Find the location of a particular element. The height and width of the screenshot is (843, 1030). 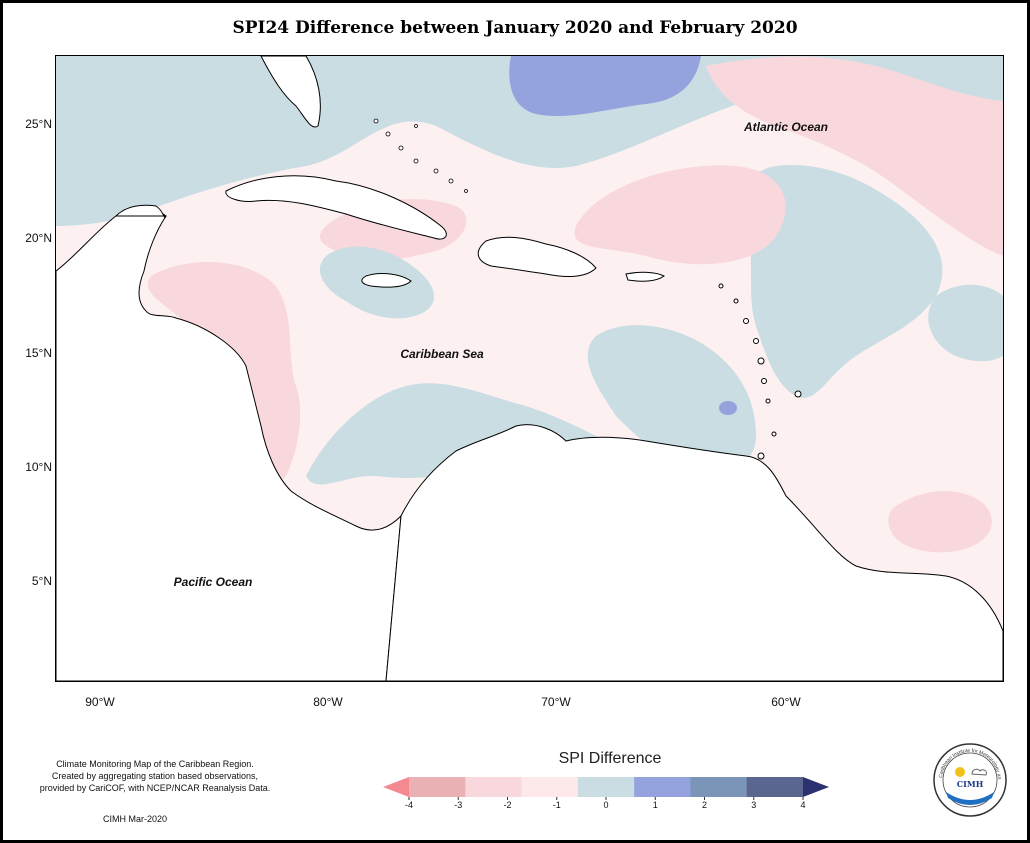

legend-tick-label: 2 is located at coordinates (704, 805).